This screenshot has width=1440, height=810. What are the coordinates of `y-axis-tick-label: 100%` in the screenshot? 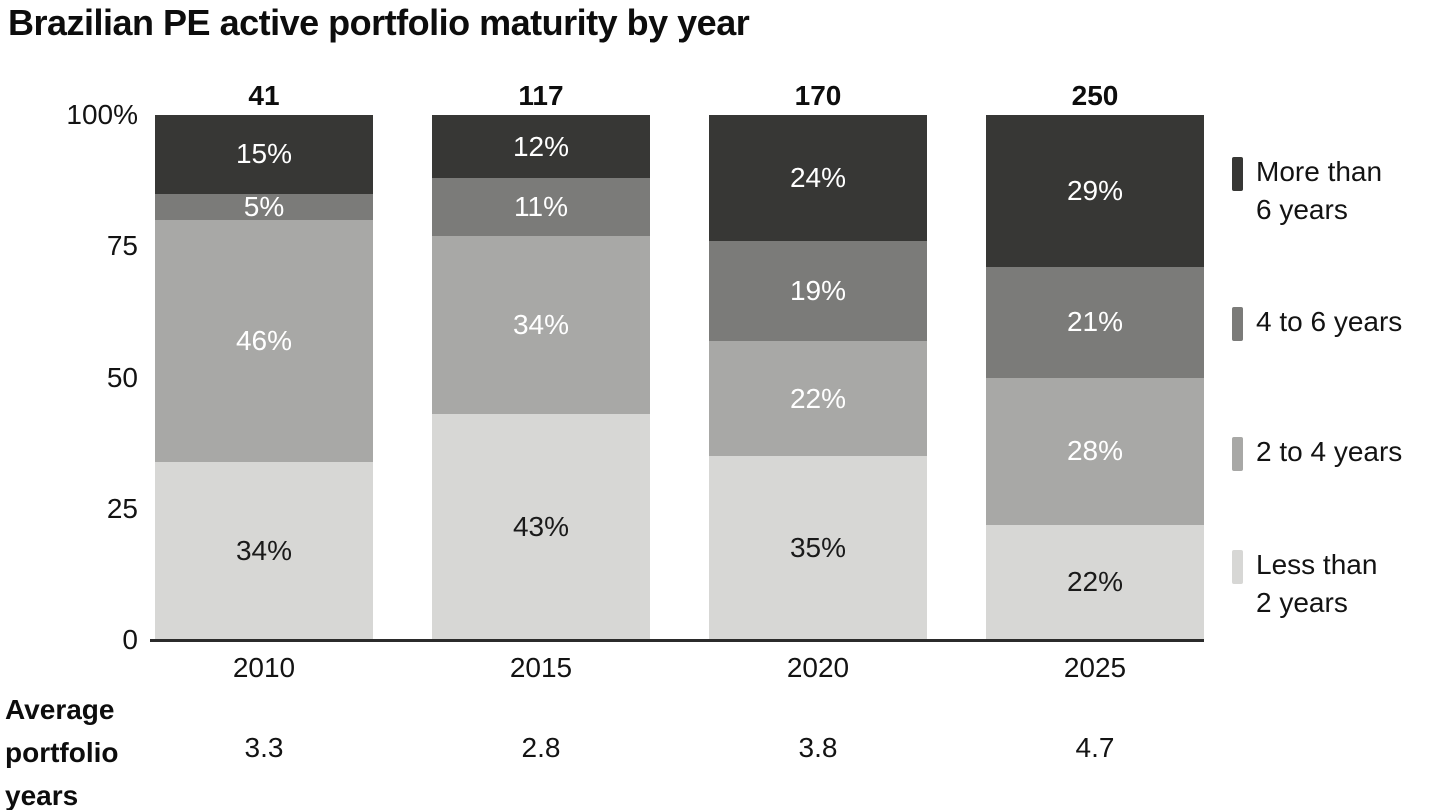 It's located at (102, 114).